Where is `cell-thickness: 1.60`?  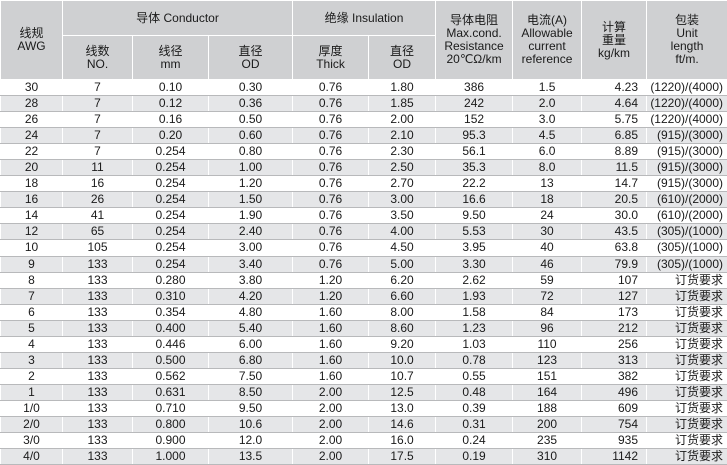 cell-thickness: 1.60 is located at coordinates (331, 312).